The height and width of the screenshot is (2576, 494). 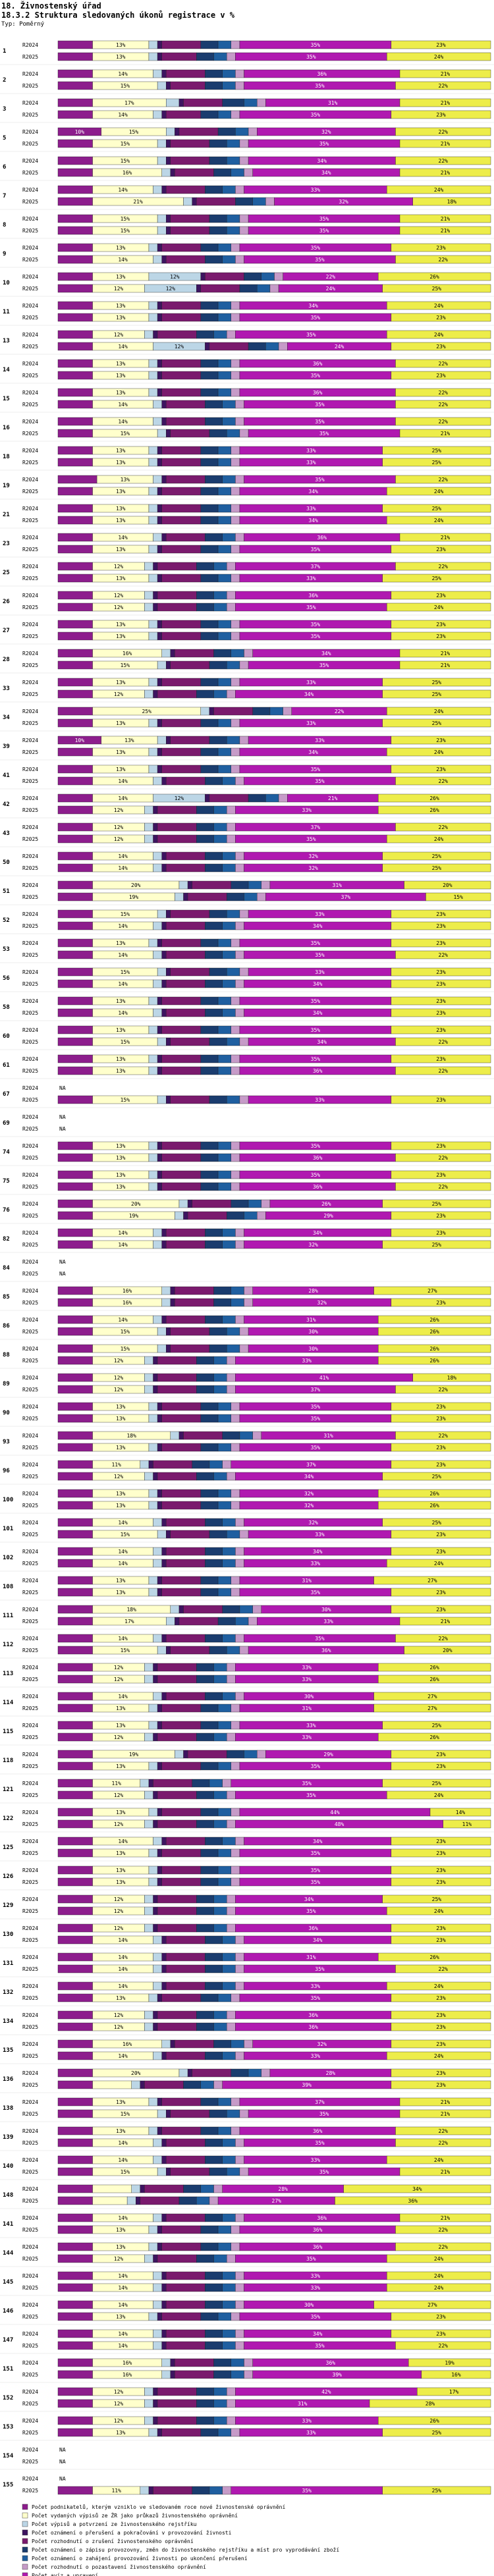 I want to click on group-label: 51, so click(x=6, y=891).